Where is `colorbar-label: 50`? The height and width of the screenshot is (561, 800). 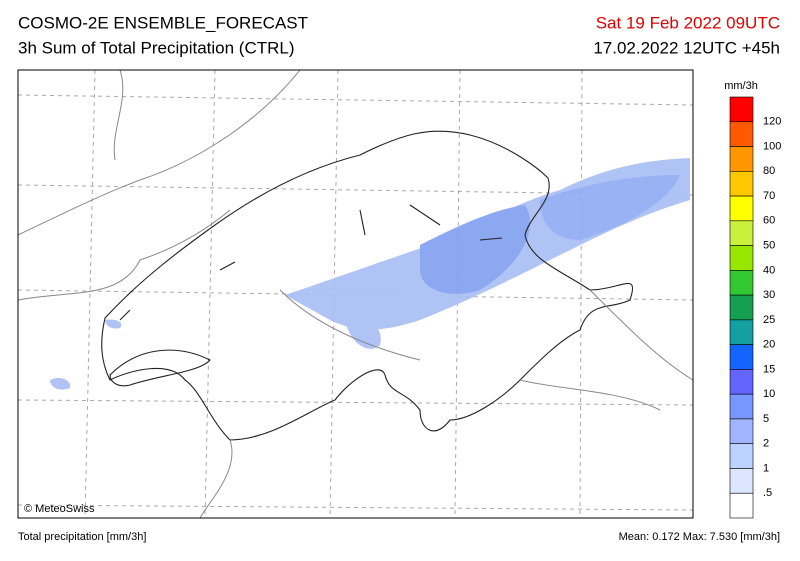 colorbar-label: 50 is located at coordinates (769, 245).